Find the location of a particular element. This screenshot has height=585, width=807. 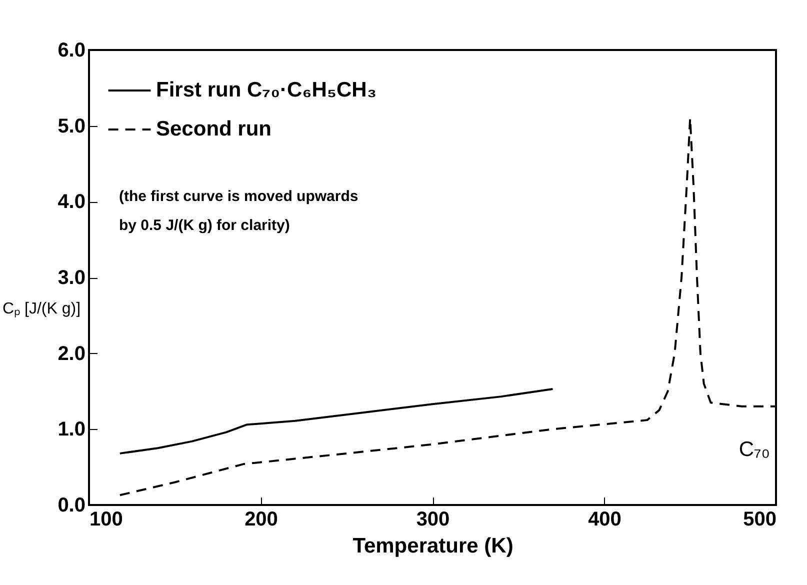

annotation: by 0.5 J/(K g) for clarity) is located at coordinates (204, 225).